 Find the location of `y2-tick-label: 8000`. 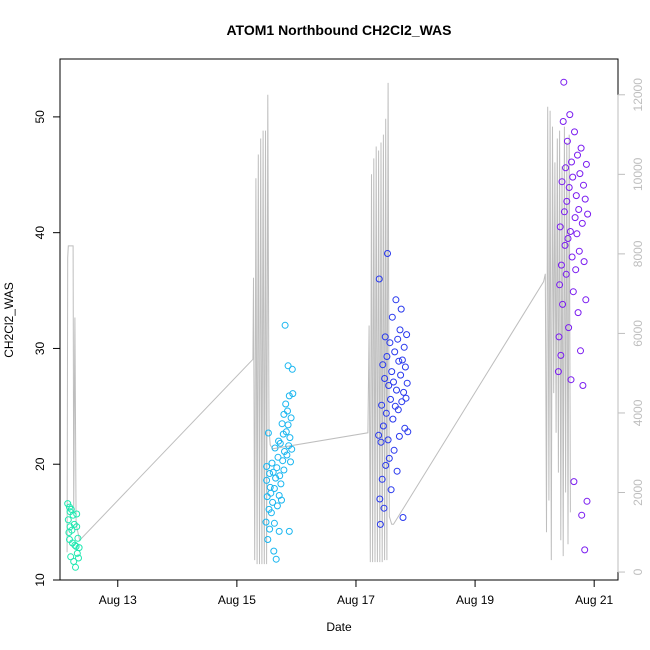

y2-tick-label: 8000 is located at coordinates (638, 253).